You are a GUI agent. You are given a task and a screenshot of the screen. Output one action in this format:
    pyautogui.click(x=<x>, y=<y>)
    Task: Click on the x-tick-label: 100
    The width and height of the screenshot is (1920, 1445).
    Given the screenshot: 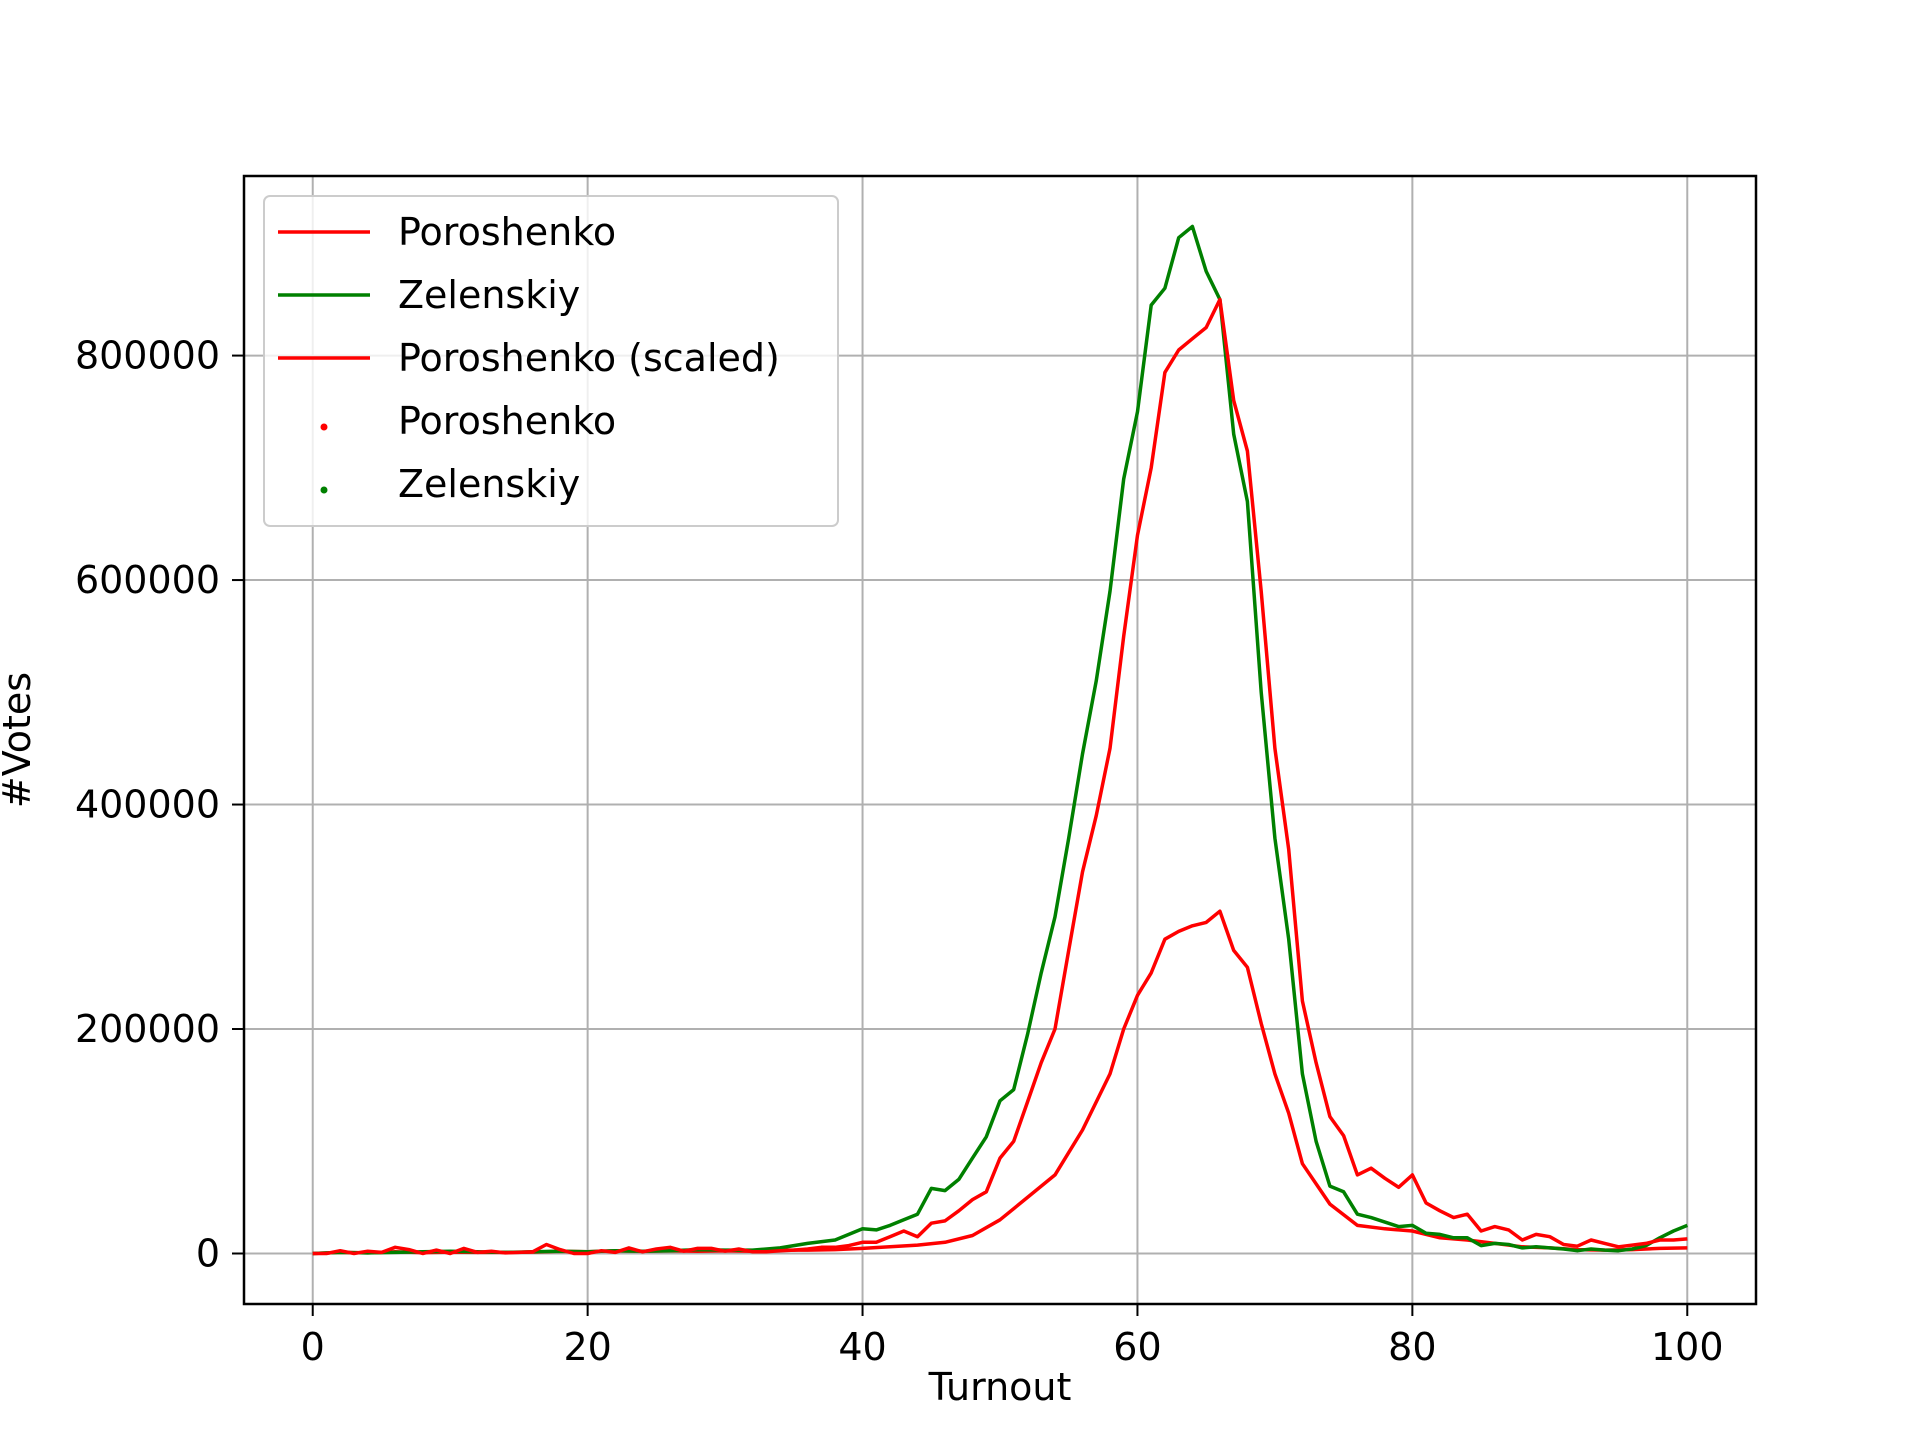 What is the action you would take?
    pyautogui.click(x=1687, y=1347)
    